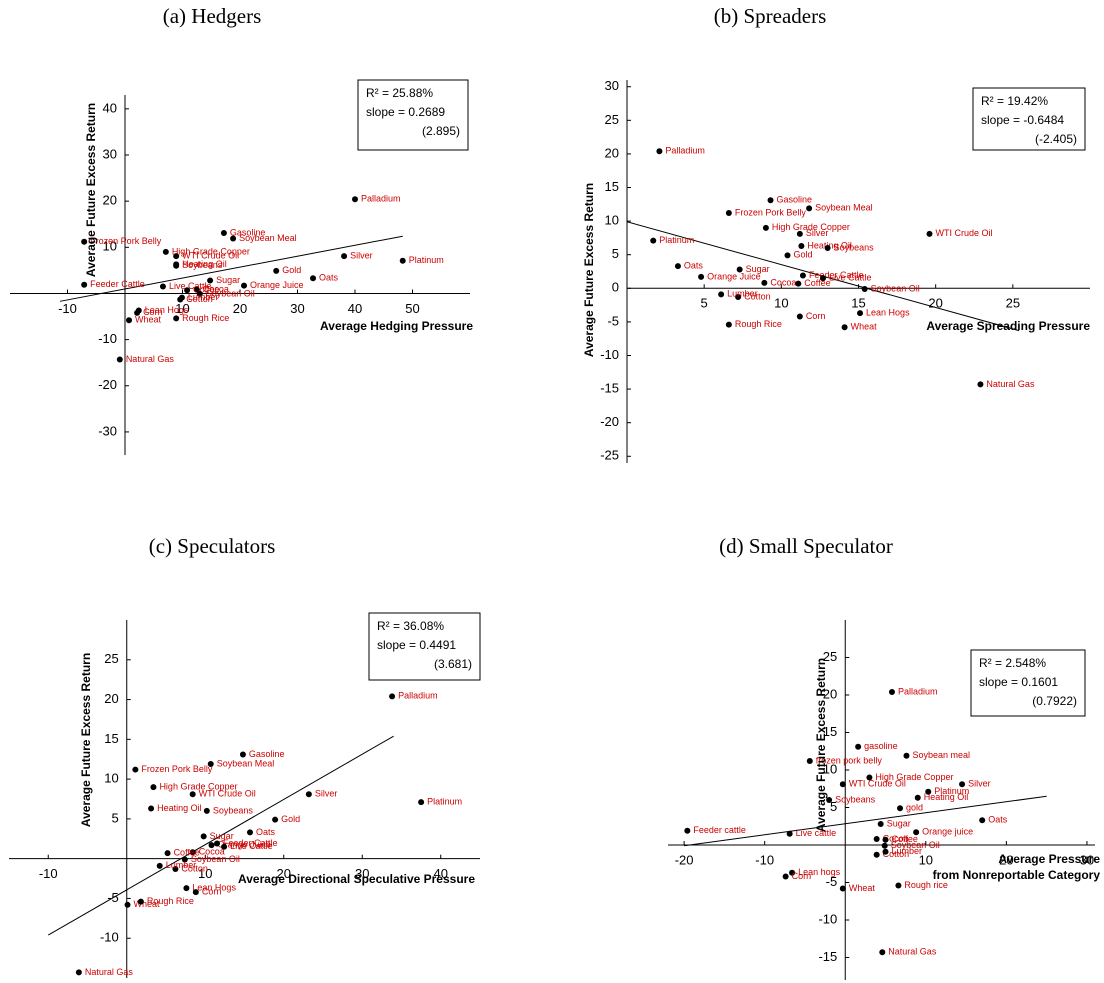  What do you see at coordinates (1012, 663) in the screenshot?
I see `stats-text: R² = 2.548%` at bounding box center [1012, 663].